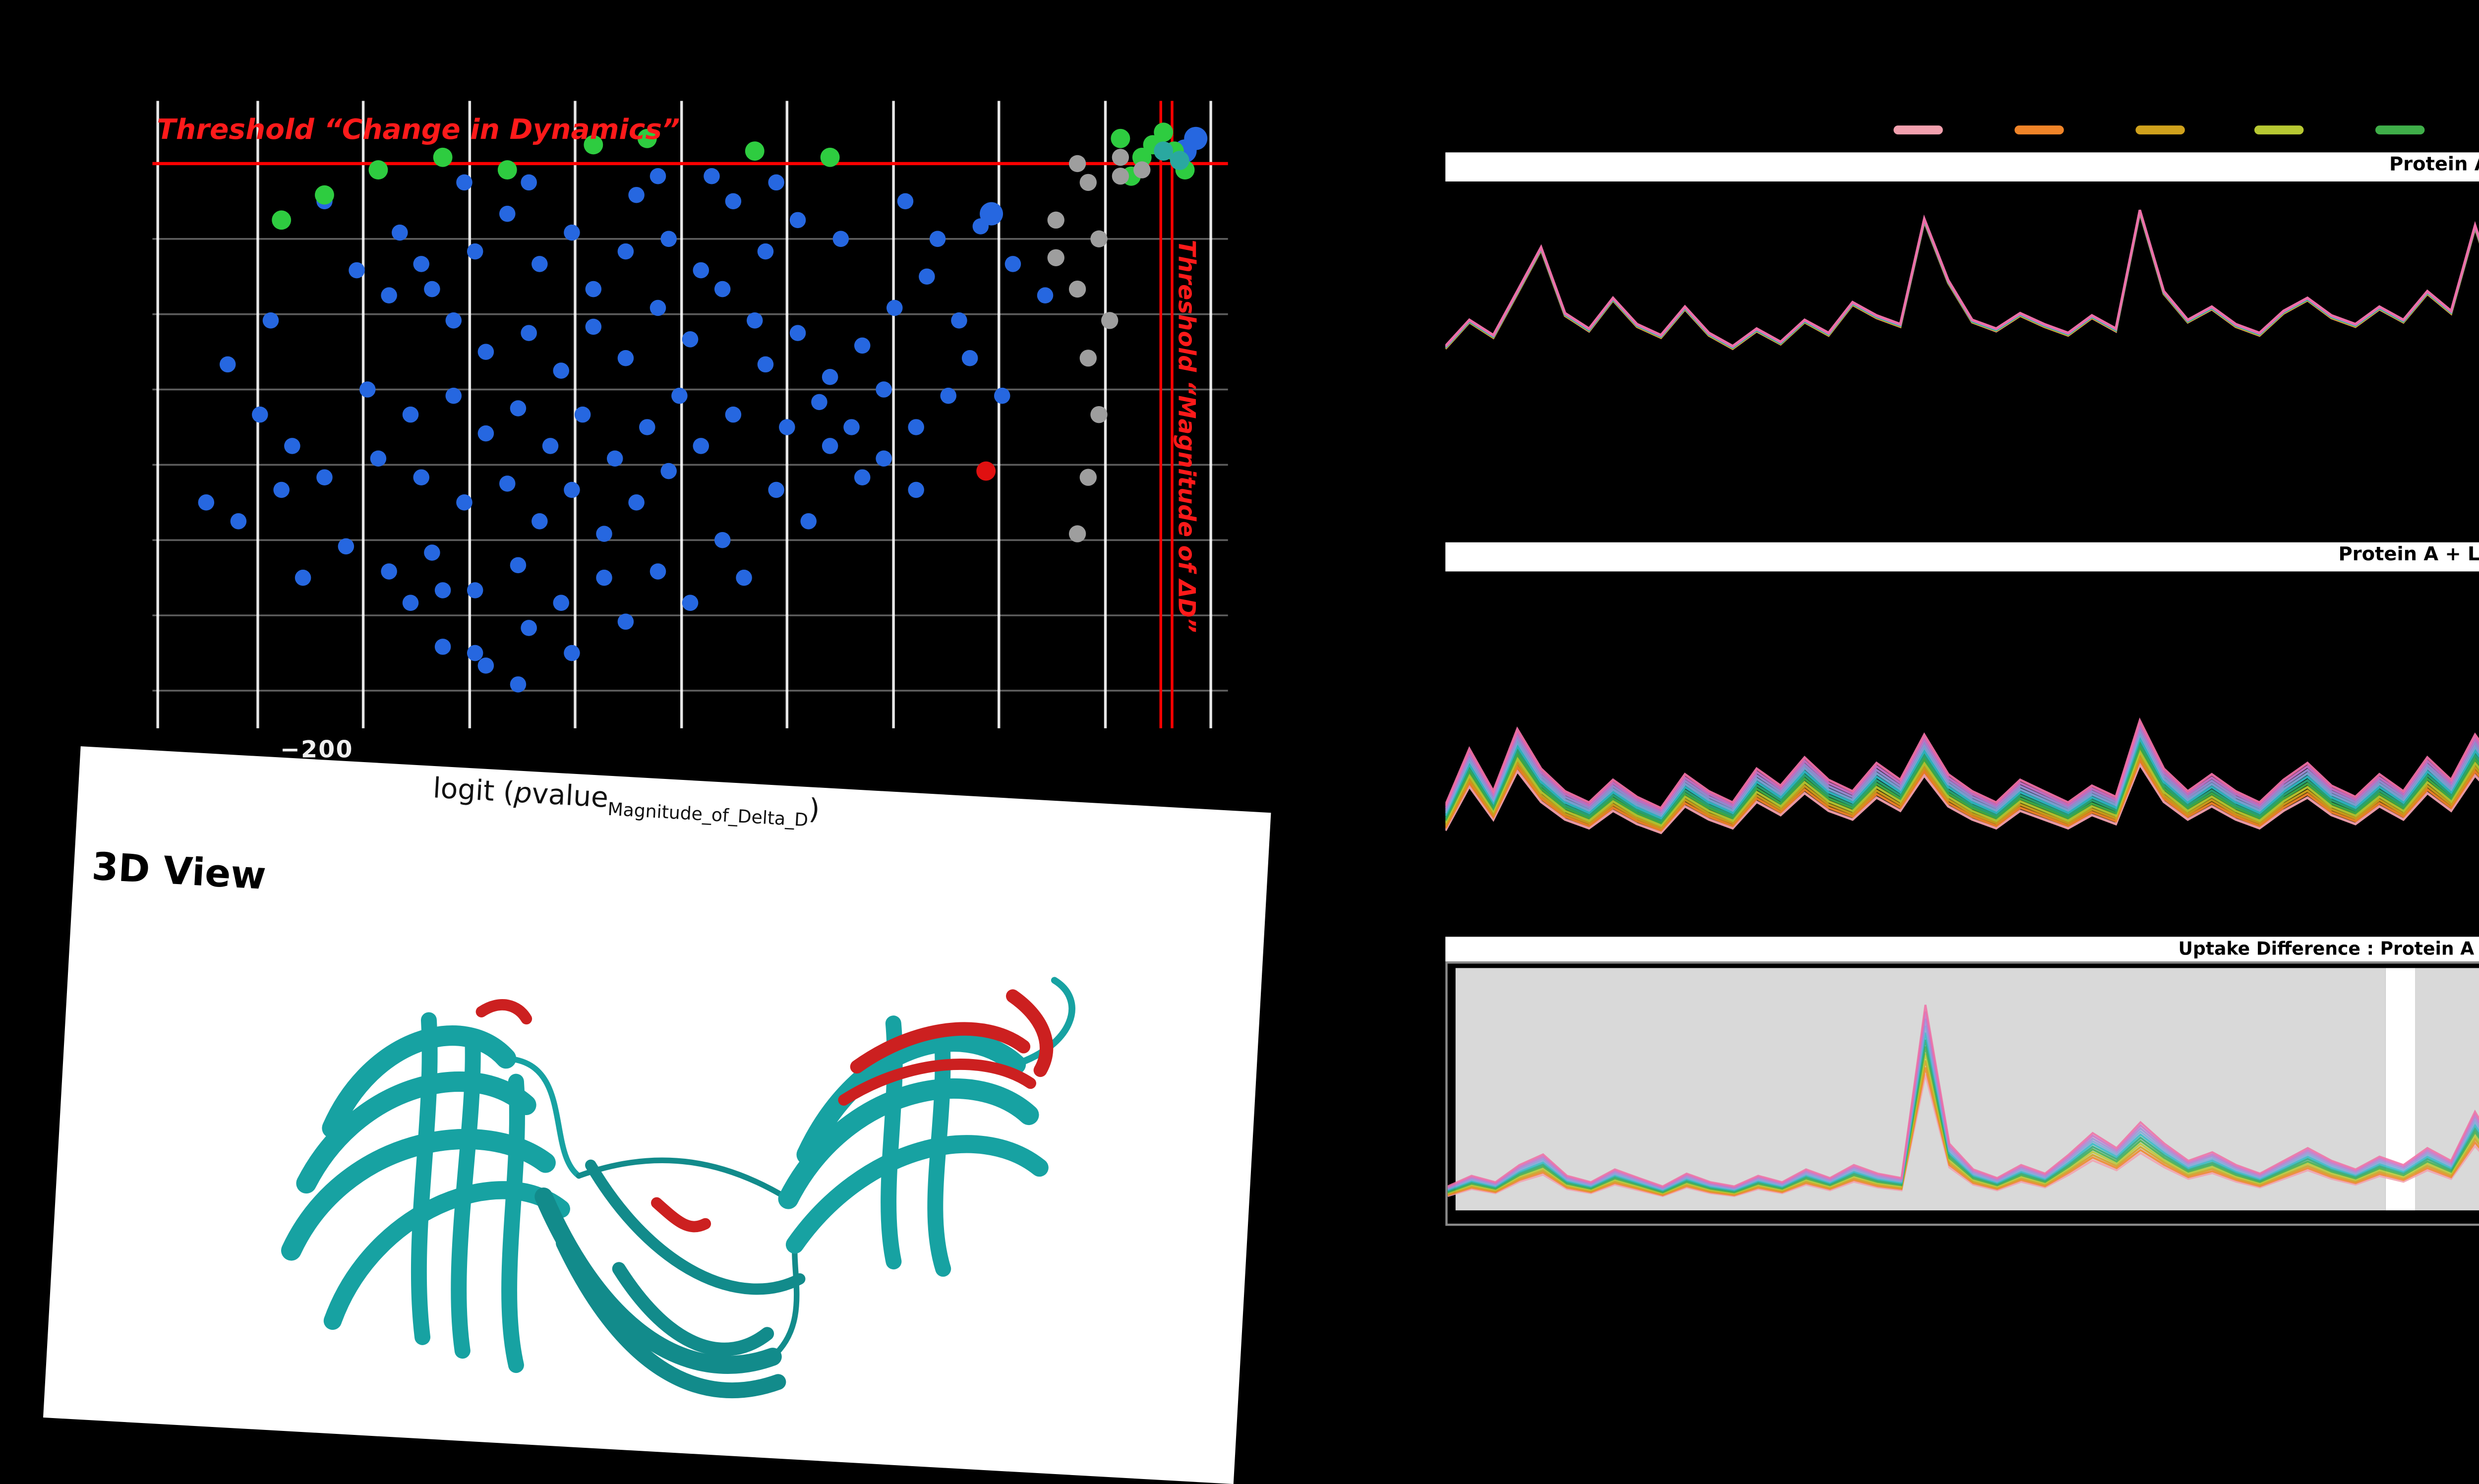  Describe the element at coordinates (626, 801) in the screenshot. I see `volcano-x-axis-label: logit (pvalueMagnitude_of_Delta_D)` at that location.